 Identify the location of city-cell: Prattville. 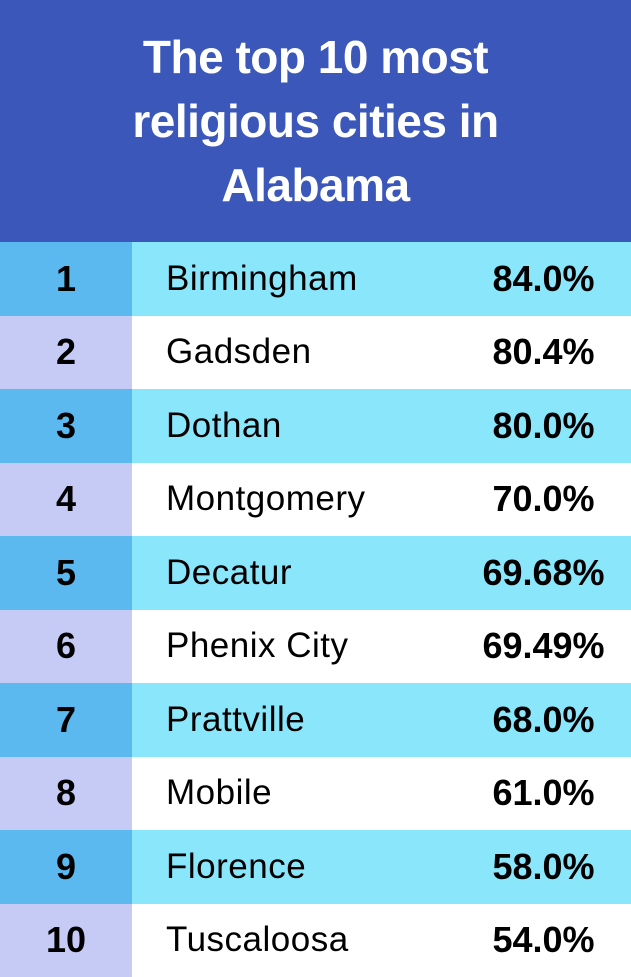
(236, 719).